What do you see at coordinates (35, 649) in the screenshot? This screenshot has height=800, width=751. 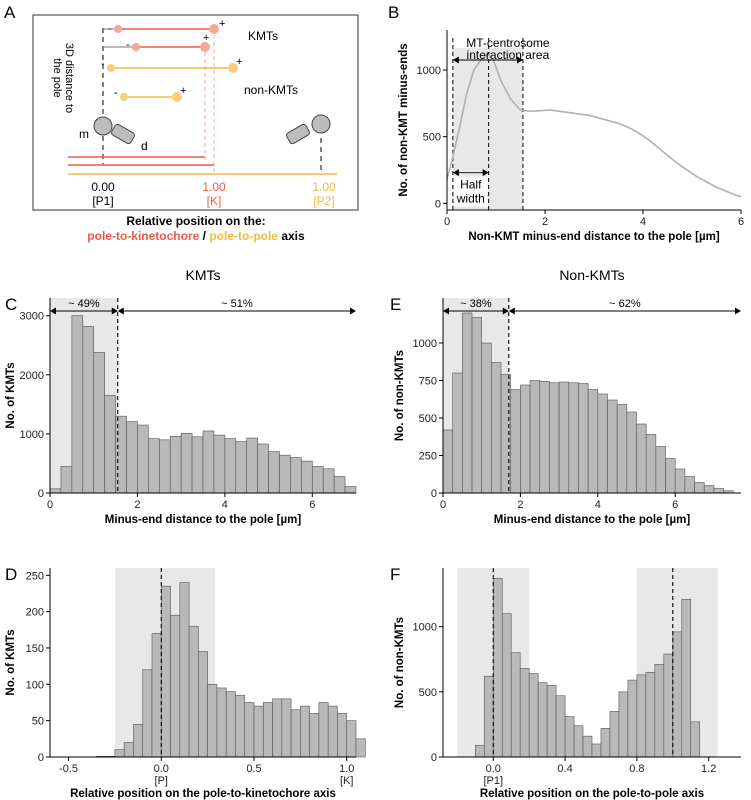 I see `y-tick-label-d-3: 150` at bounding box center [35, 649].